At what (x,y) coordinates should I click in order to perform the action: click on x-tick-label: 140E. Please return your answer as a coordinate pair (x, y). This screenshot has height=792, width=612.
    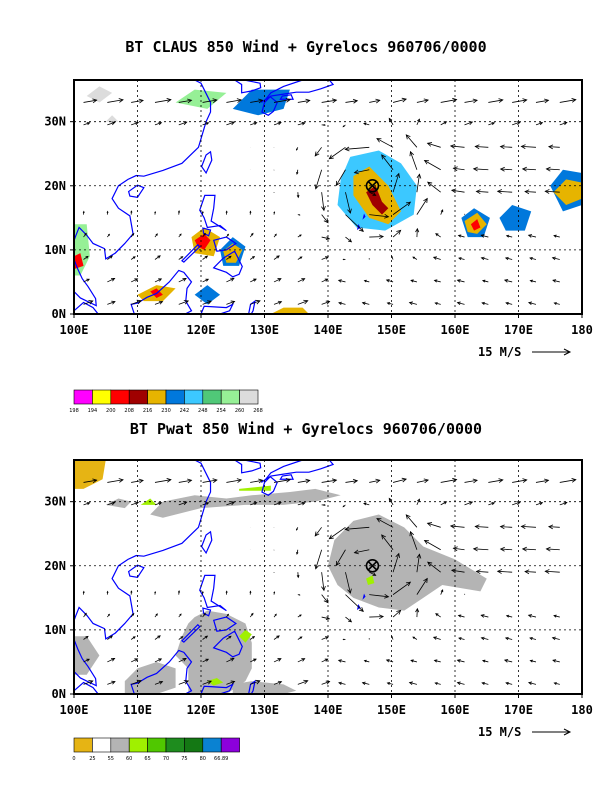
    Looking at the image, I should click on (328, 330).